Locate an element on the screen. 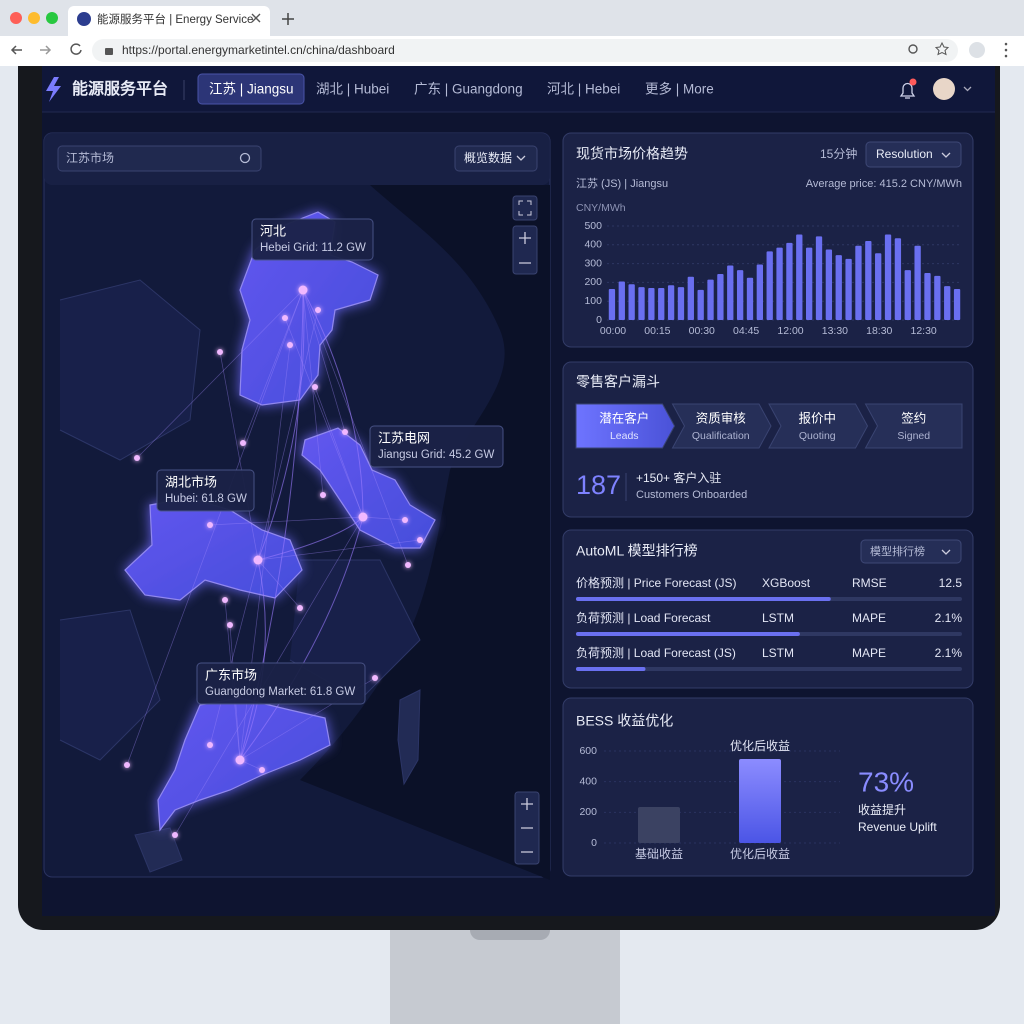  resolution-menu is located at coordinates (913, 154).